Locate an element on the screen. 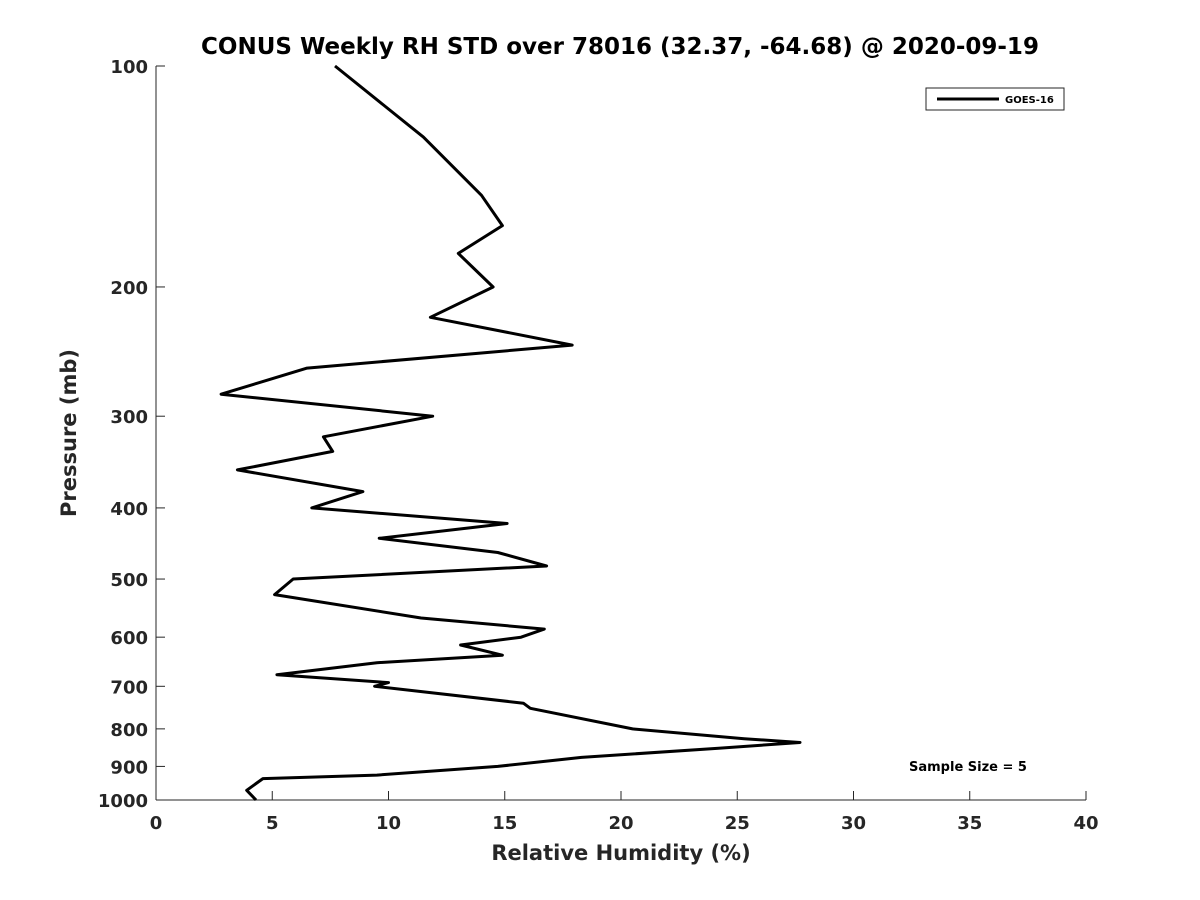 Image resolution: width=1200 pixels, height=900 pixels. y-axis: 100 200 300 400 500 600 700 800 900 1000 is located at coordinates (131, 434).